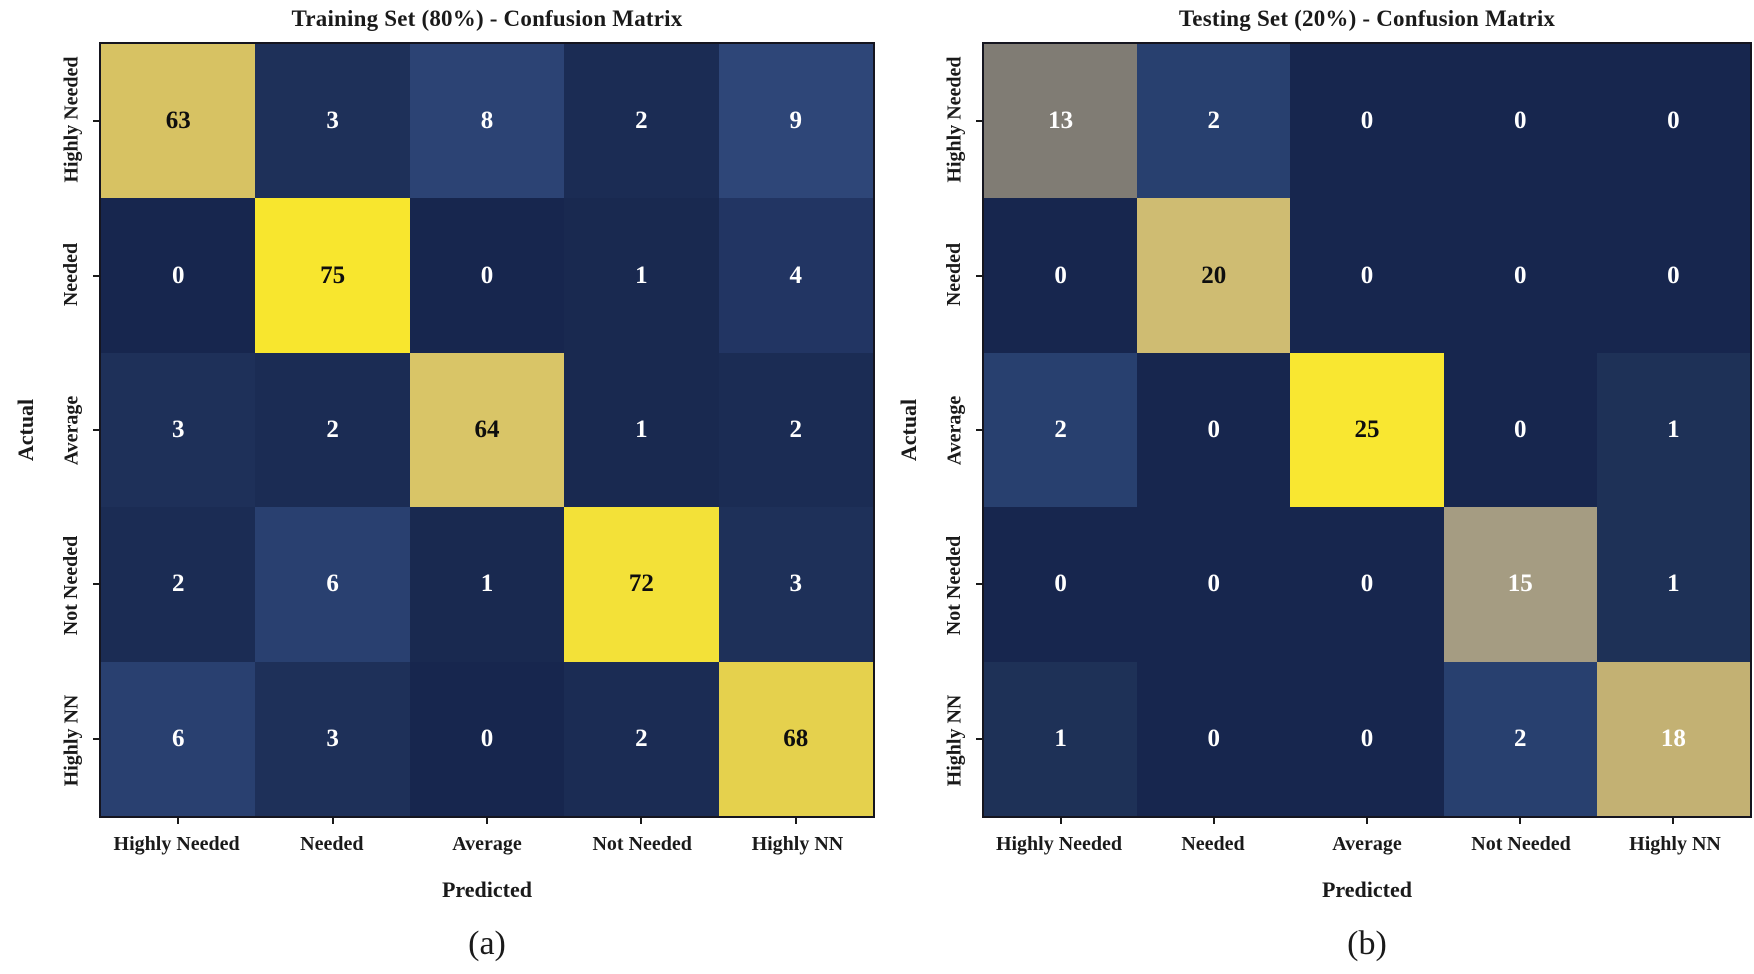 This screenshot has width=1754, height=974. Describe the element at coordinates (1673, 738) in the screenshot. I see `heatmap-cell: 18` at that location.